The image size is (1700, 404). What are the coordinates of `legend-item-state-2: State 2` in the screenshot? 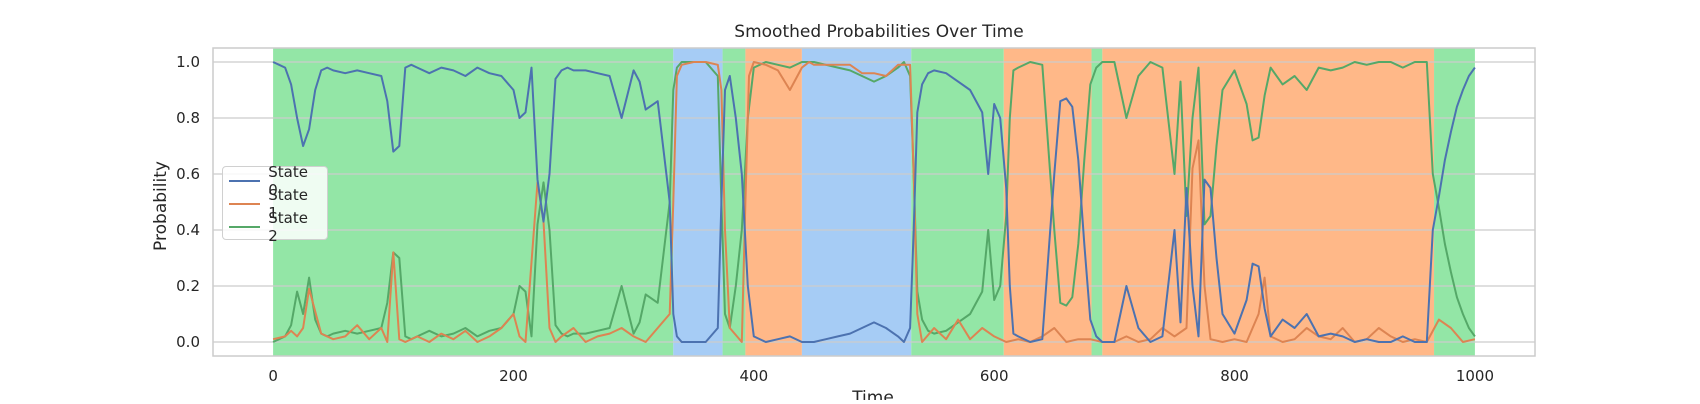 It's located at (275, 227).